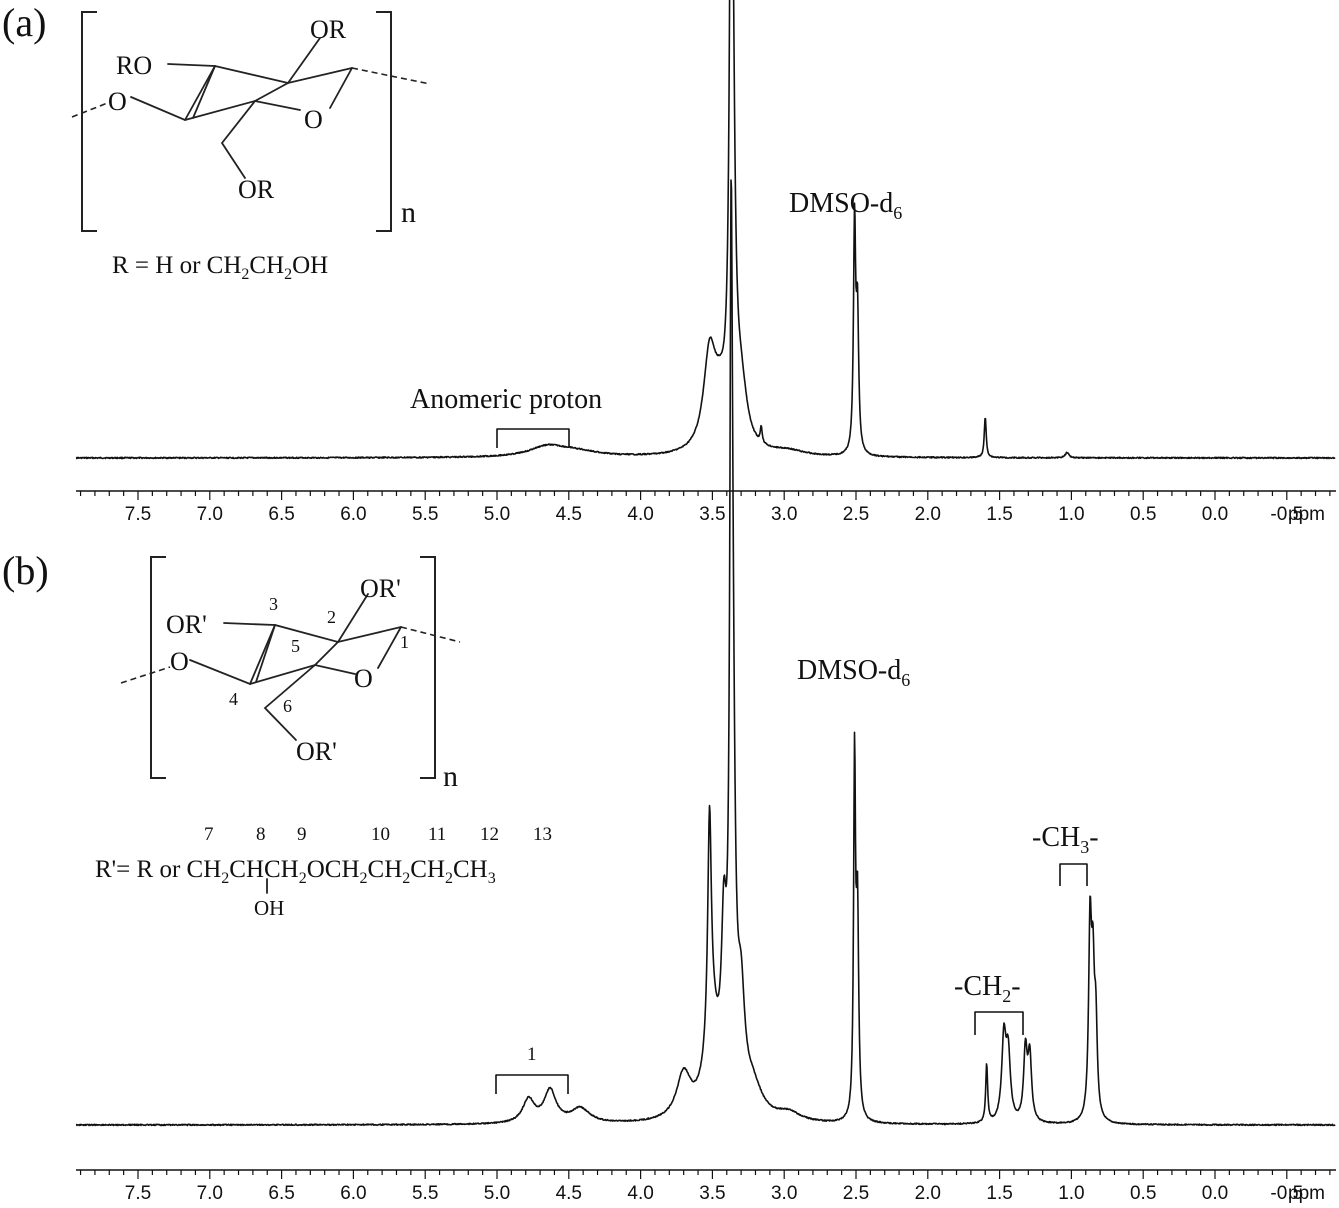 The height and width of the screenshot is (1208, 1339). I want to click on structure-b-sub-5: OR', so click(316, 751).